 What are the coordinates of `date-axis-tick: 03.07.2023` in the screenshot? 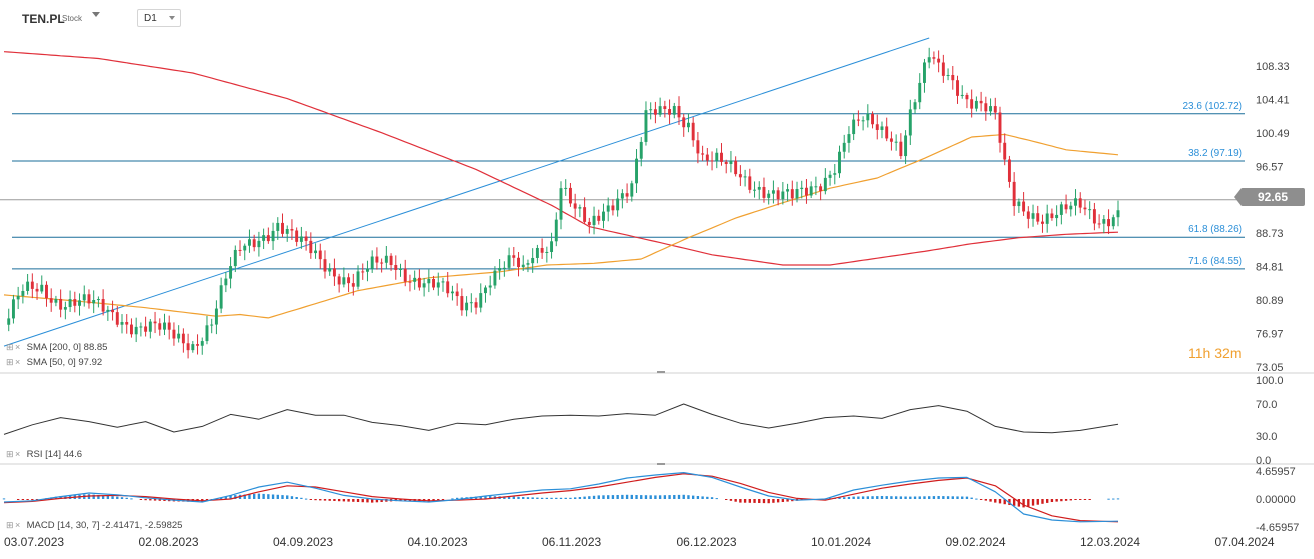 It's located at (34, 542).